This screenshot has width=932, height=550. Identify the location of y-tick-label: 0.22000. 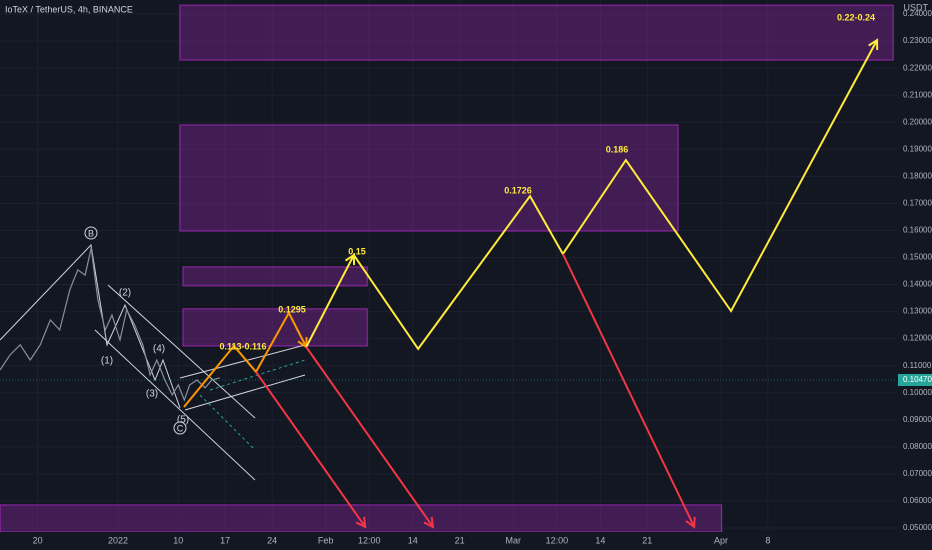
(917, 67).